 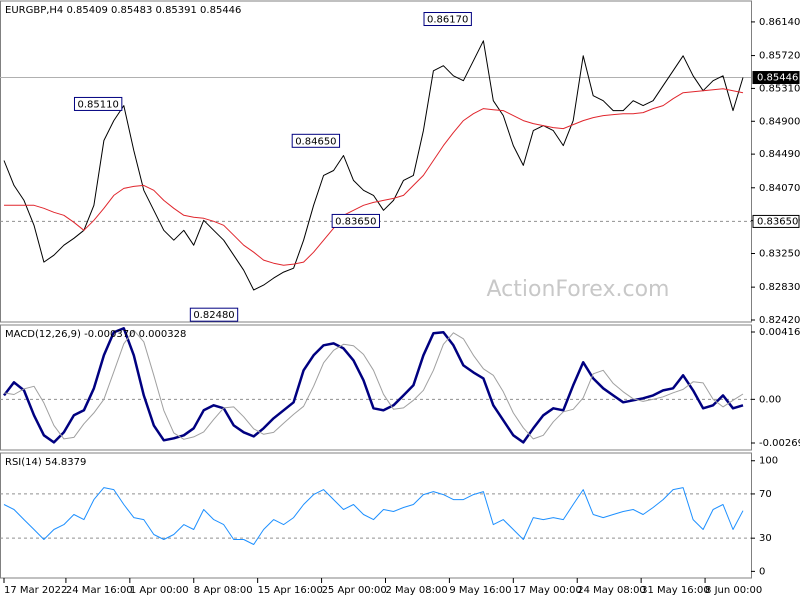 I want to click on y-tick-label: 0.85310, so click(x=779, y=88).